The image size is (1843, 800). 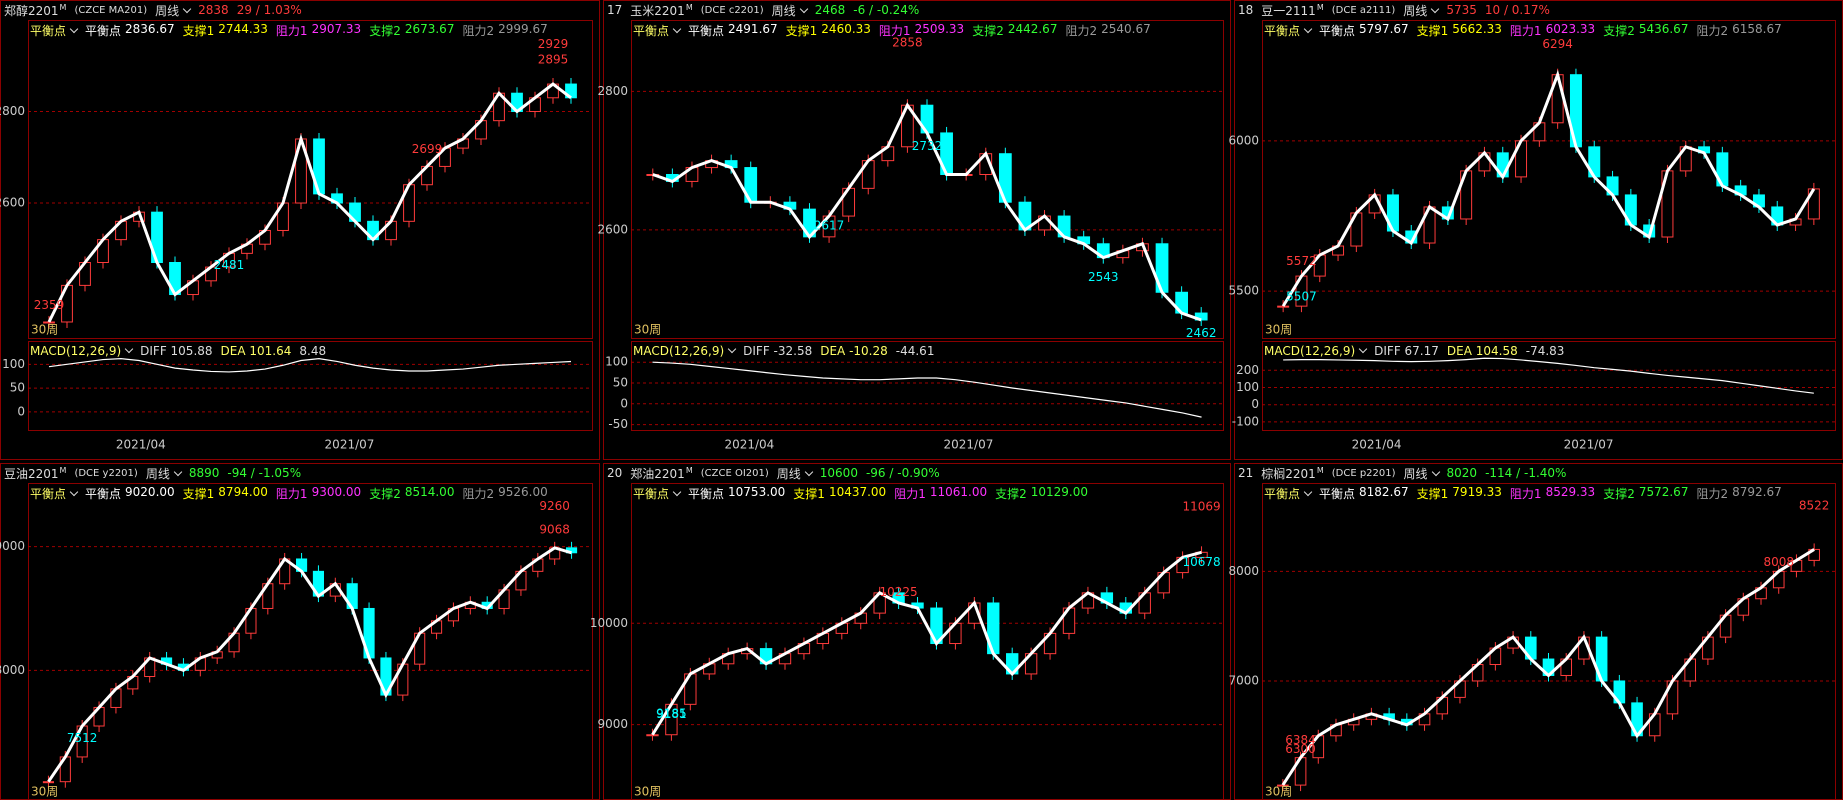 I want to click on pivot-item: 支撑1 8794.00, so click(x=225, y=493).